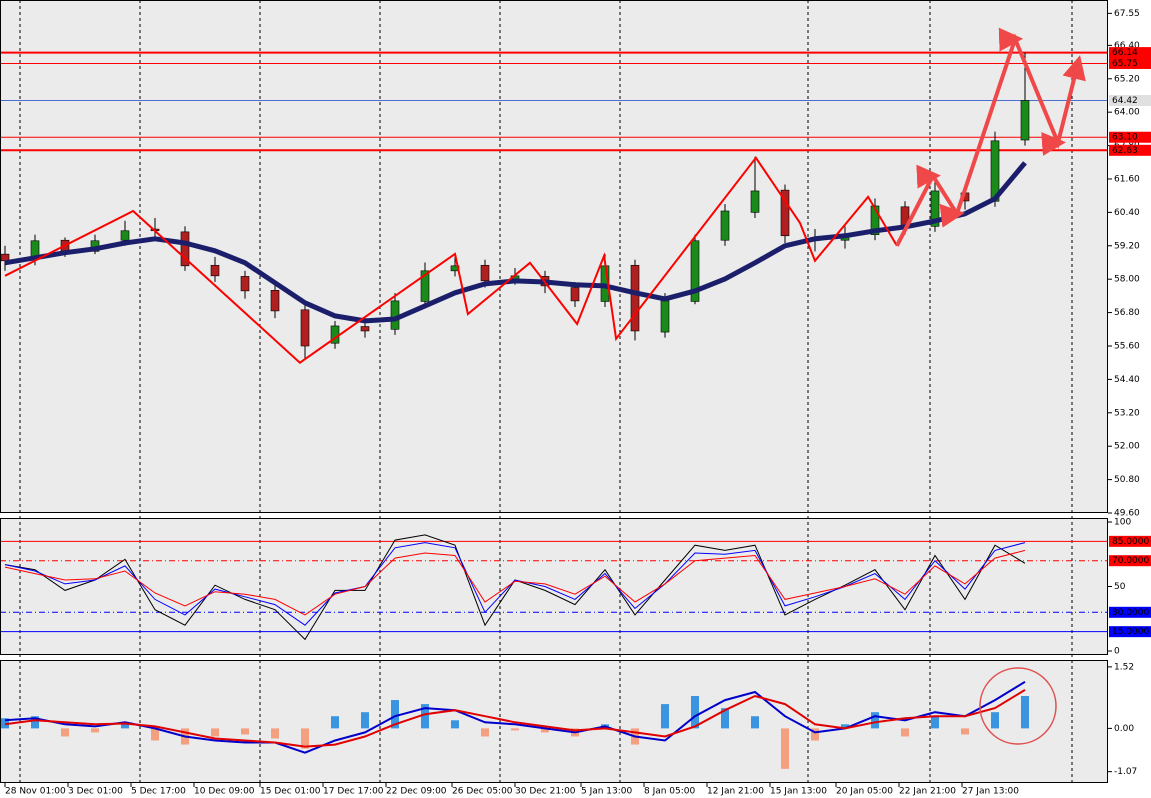 Image resolution: width=1151 pixels, height=798 pixels. What do you see at coordinates (990, 137) in the screenshot?
I see `forecast-arrows` at bounding box center [990, 137].